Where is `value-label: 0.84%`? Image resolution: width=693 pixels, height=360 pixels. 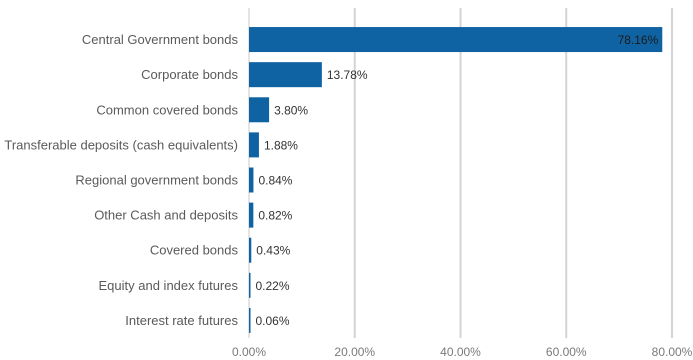 value-label: 0.84% is located at coordinates (275, 181).